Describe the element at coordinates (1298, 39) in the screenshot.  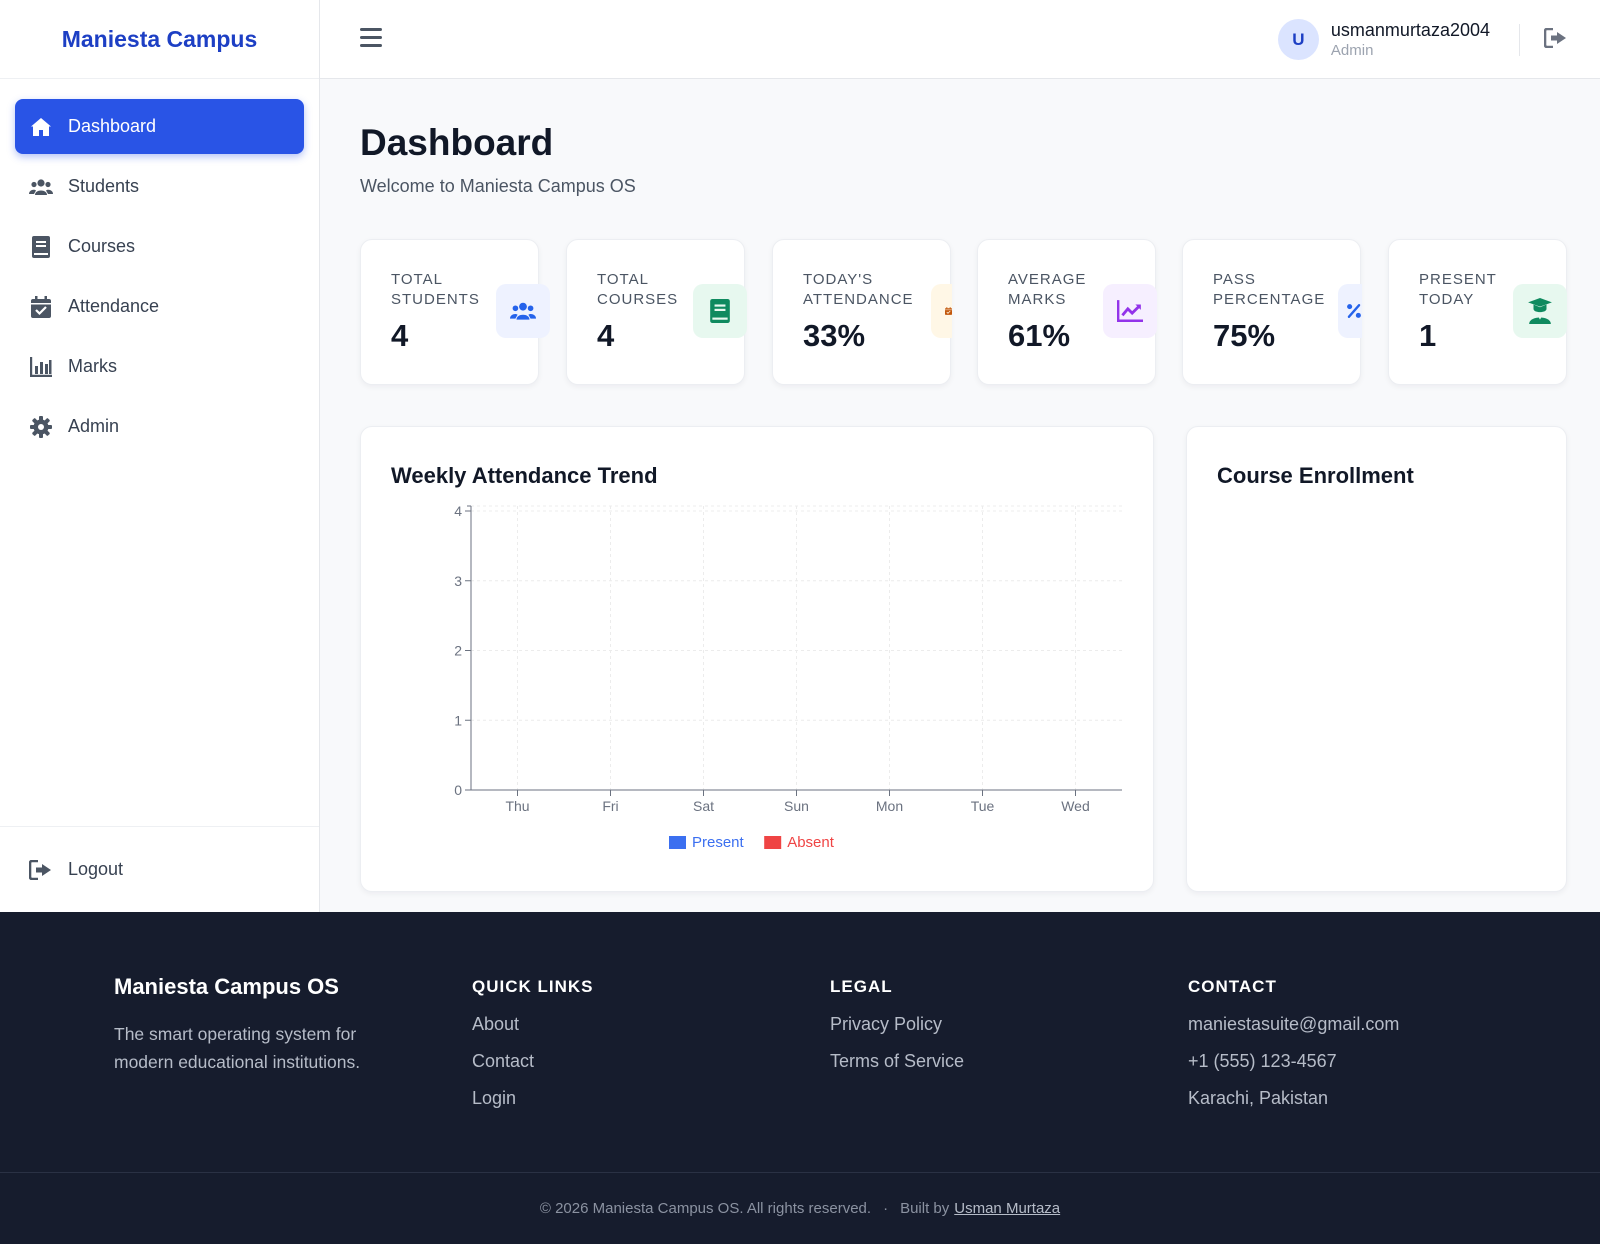
I see `avatar: U` at that location.